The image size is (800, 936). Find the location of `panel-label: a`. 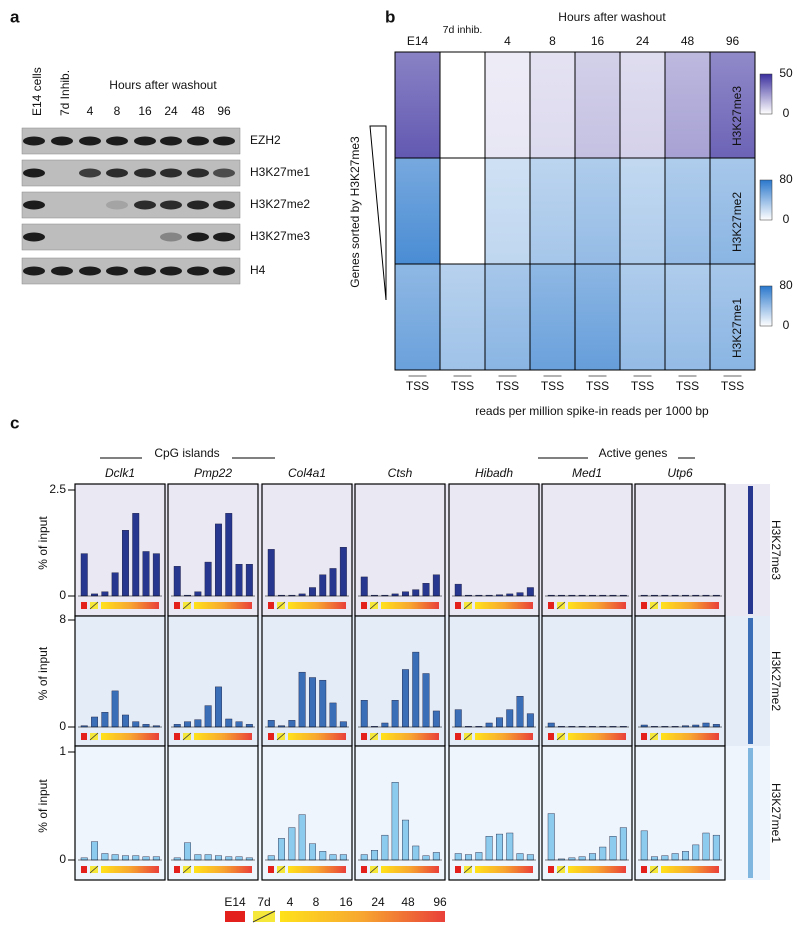

panel-label: a is located at coordinates (15, 16).